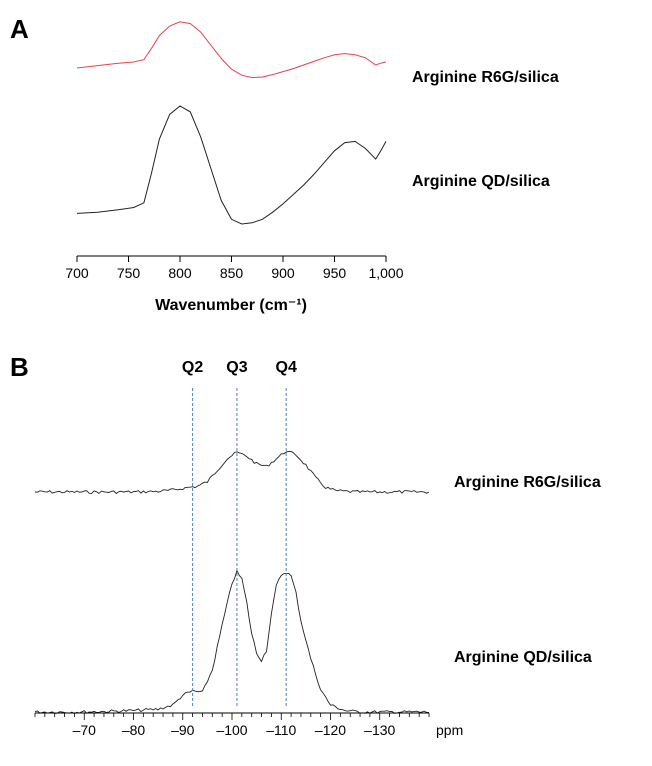 The image size is (652, 766). Describe the element at coordinates (330, 730) in the screenshot. I see `panel-b-x-tick-label: –120` at that location.